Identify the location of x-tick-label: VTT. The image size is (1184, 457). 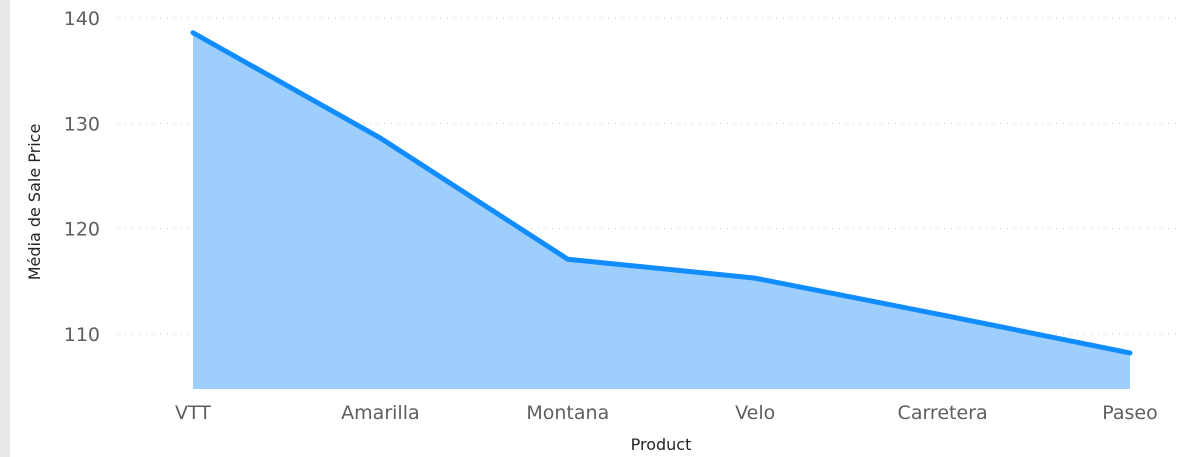
(193, 413).